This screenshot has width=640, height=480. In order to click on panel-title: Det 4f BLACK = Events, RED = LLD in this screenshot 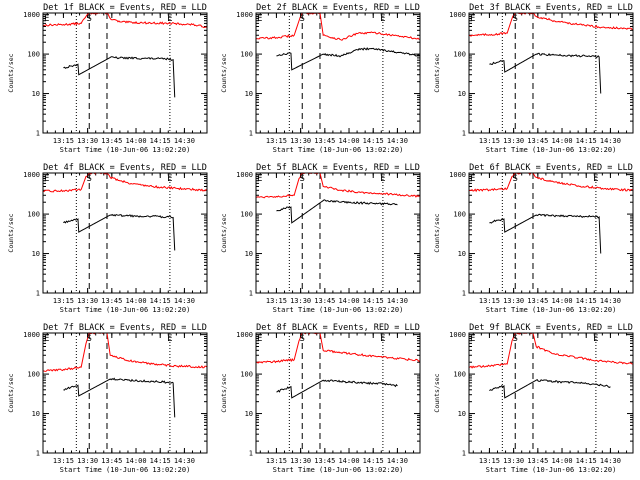, I will do `click(125, 168)`.